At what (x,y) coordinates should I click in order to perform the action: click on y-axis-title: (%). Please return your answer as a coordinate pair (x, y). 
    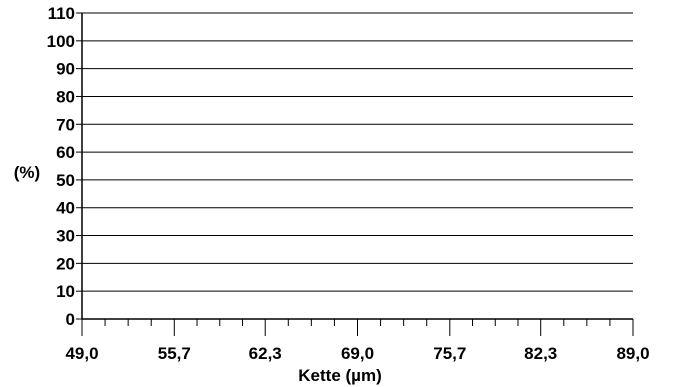
    Looking at the image, I should click on (27, 172).